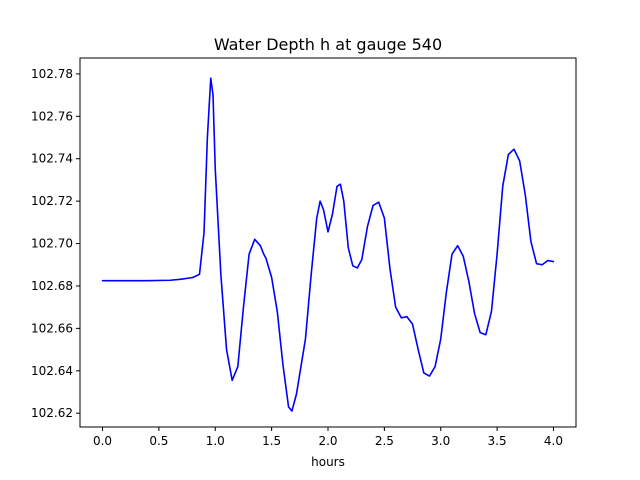 Image resolution: width=640 pixels, height=480 pixels. What do you see at coordinates (52, 286) in the screenshot?
I see `y-tick-label: 102.68` at bounding box center [52, 286].